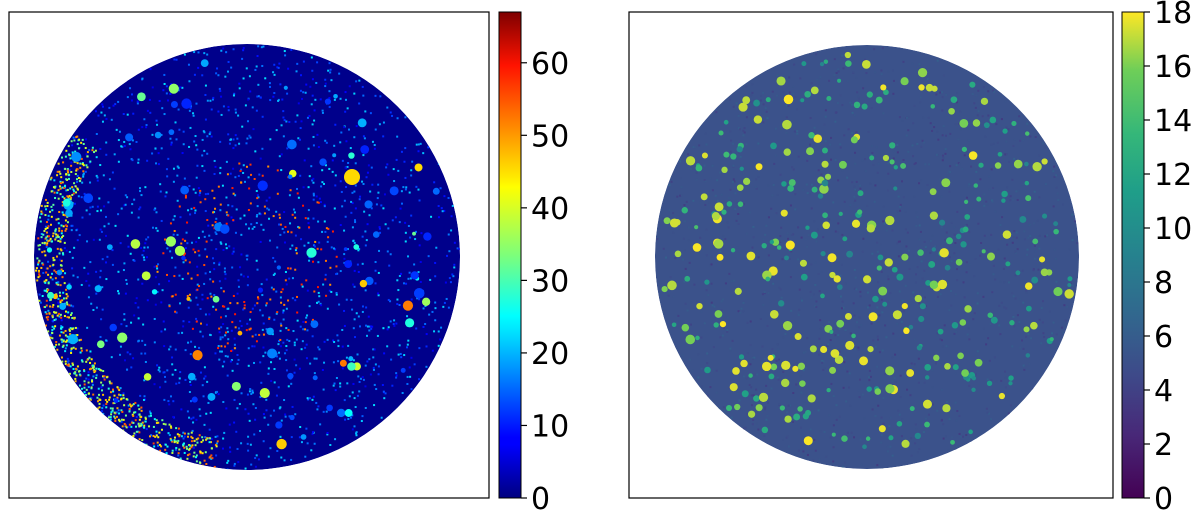  What do you see at coordinates (550, 136) in the screenshot?
I see `left-colorbar-tick-label: 50` at bounding box center [550, 136].